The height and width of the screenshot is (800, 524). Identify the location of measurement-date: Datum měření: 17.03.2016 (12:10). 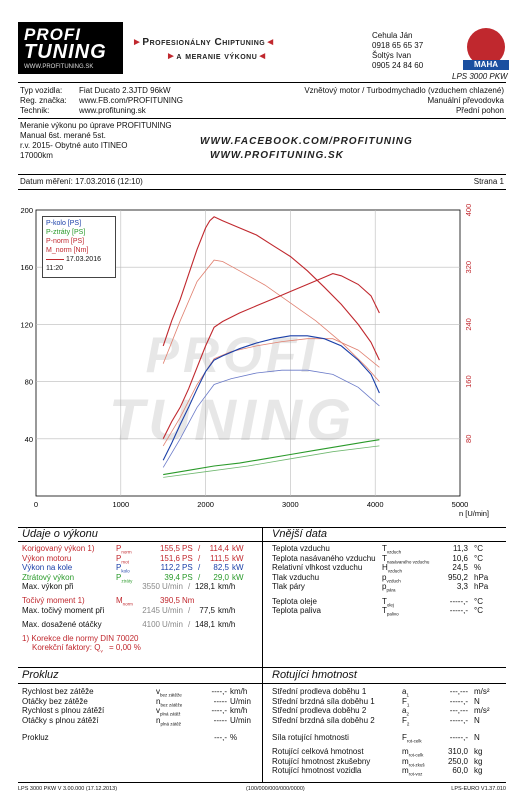
(81, 181).